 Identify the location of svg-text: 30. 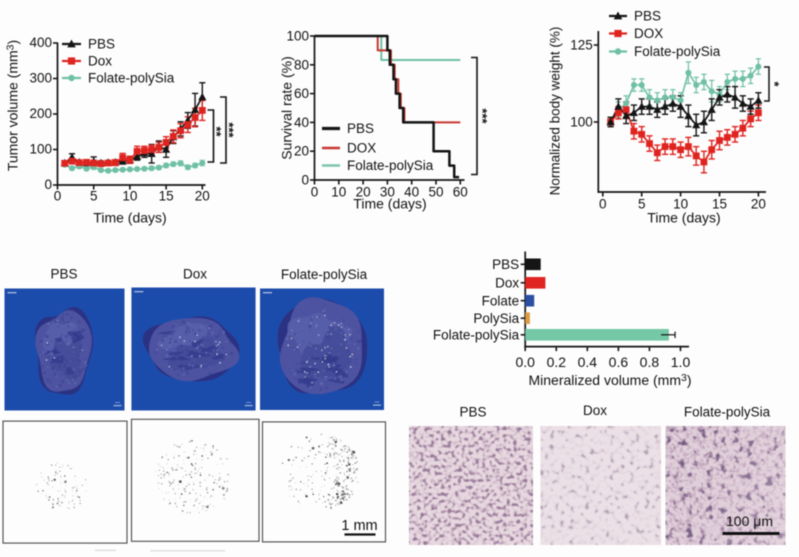
(387, 192).